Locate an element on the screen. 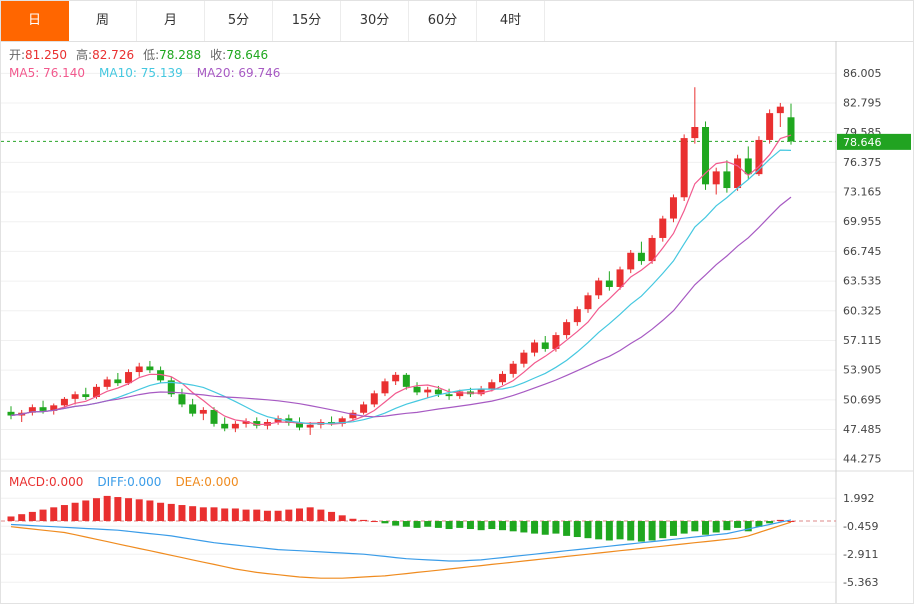  interval-tab-周: 周 is located at coordinates (103, 21).